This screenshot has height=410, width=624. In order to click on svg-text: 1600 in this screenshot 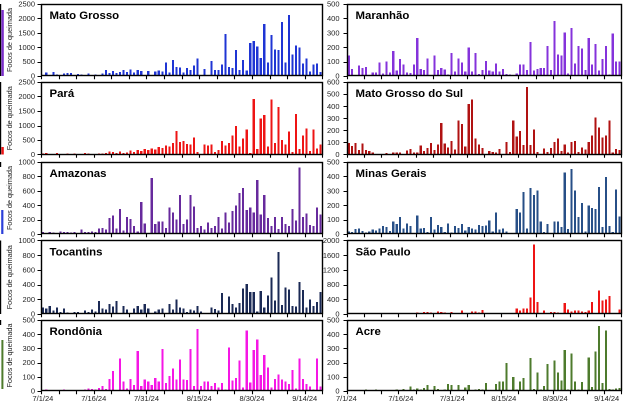, I will do `click(331, 255)`.